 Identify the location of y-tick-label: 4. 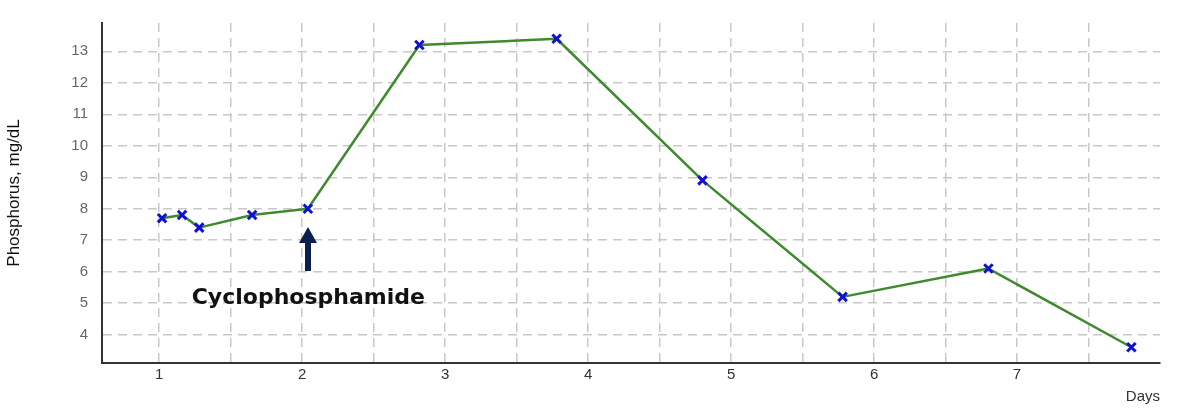
(83, 333).